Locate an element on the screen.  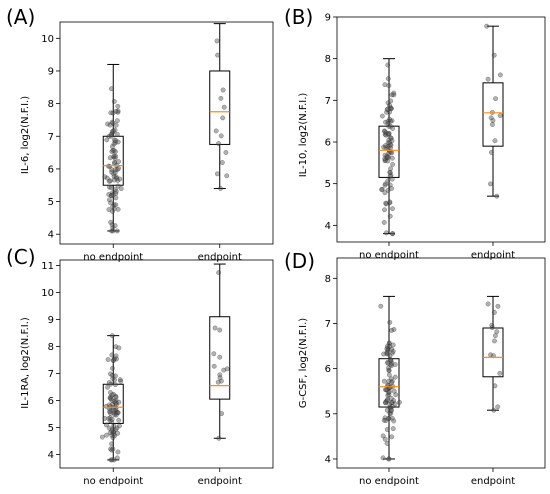
panel-a-ylabel: IL-6, log2(N.F.I.) is located at coordinates (25, 135).